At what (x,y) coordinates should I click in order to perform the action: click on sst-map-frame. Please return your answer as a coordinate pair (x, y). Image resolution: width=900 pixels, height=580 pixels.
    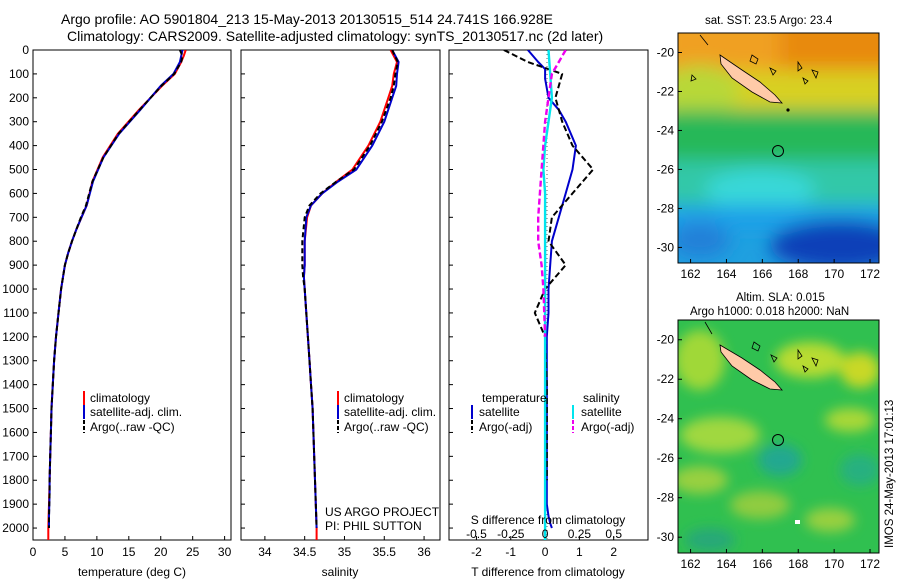
    Looking at the image, I should click on (778, 148).